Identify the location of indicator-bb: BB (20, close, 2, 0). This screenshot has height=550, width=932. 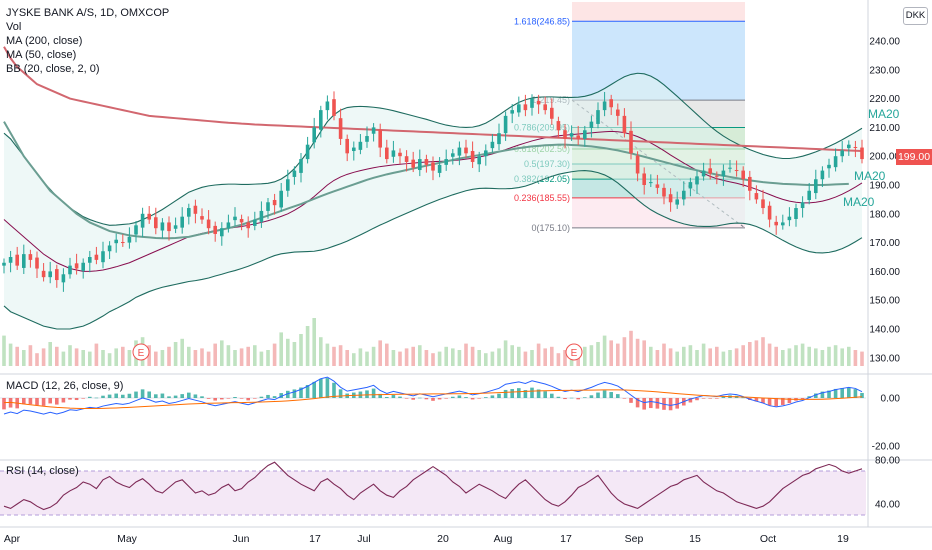
(53, 69).